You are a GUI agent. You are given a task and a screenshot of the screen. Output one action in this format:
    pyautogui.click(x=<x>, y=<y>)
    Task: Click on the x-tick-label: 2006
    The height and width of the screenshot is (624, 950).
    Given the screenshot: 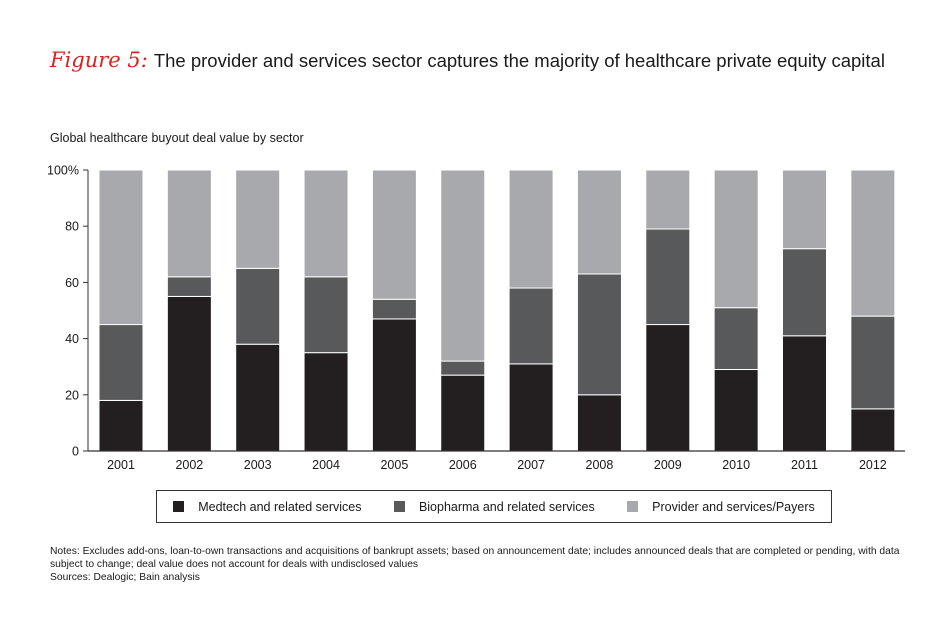 What is the action you would take?
    pyautogui.click(x=463, y=465)
    